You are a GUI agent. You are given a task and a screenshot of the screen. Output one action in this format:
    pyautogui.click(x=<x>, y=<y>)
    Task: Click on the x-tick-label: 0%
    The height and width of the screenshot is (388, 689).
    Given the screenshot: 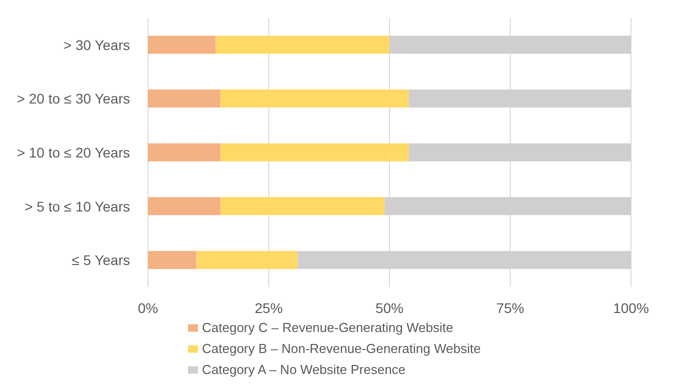 What is the action you would take?
    pyautogui.click(x=148, y=308)
    